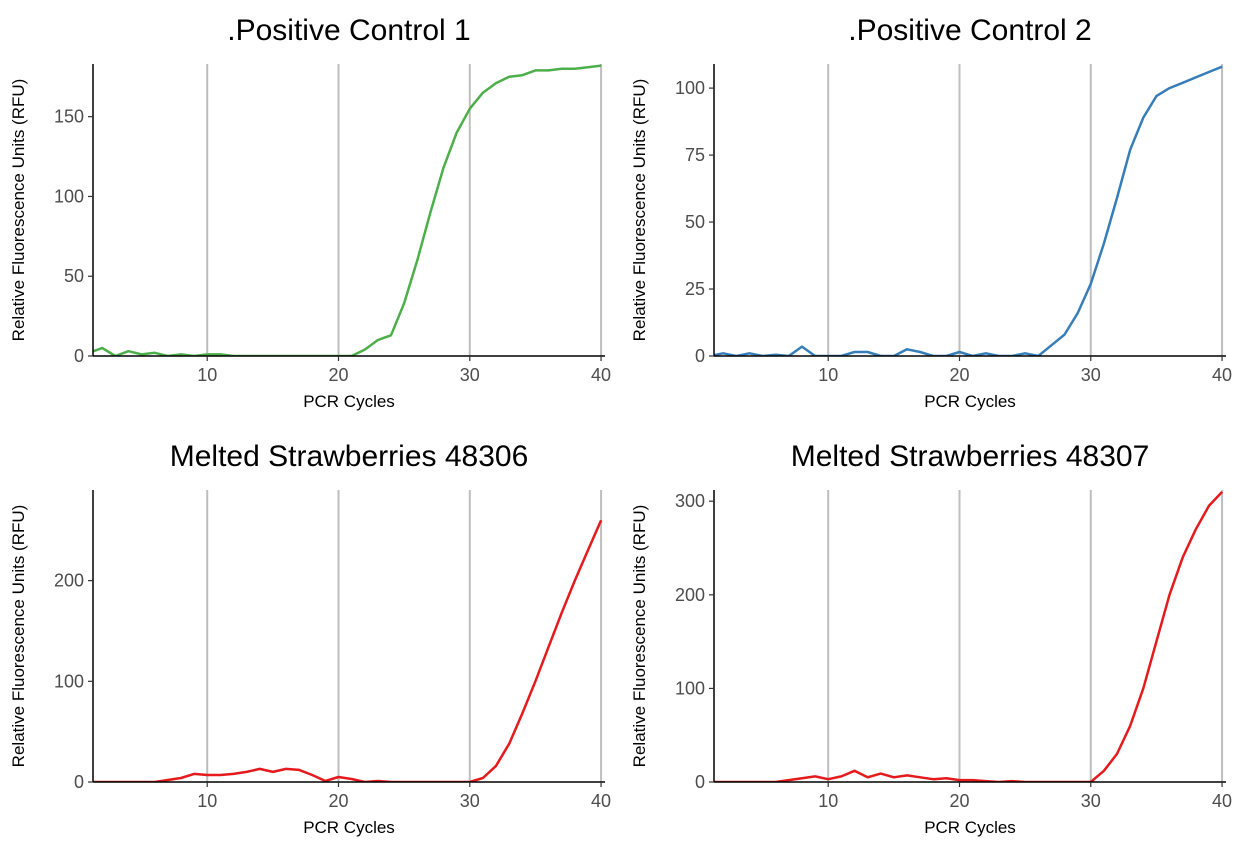 The width and height of the screenshot is (1242, 853). Describe the element at coordinates (348, 30) in the screenshot. I see `chart-title: .Positive Control 1` at that location.